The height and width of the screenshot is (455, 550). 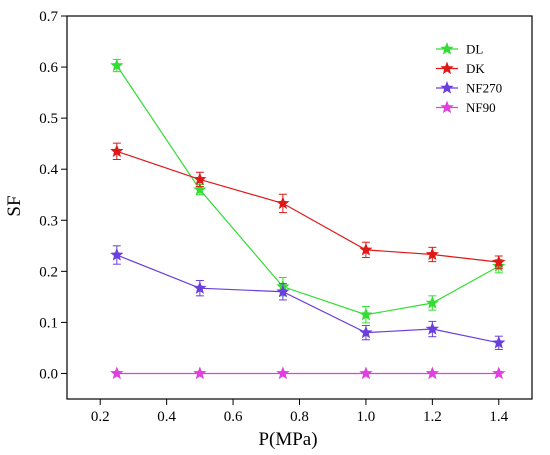 What do you see at coordinates (48, 374) in the screenshot?
I see `y-tick-label: 0.0` at bounding box center [48, 374].